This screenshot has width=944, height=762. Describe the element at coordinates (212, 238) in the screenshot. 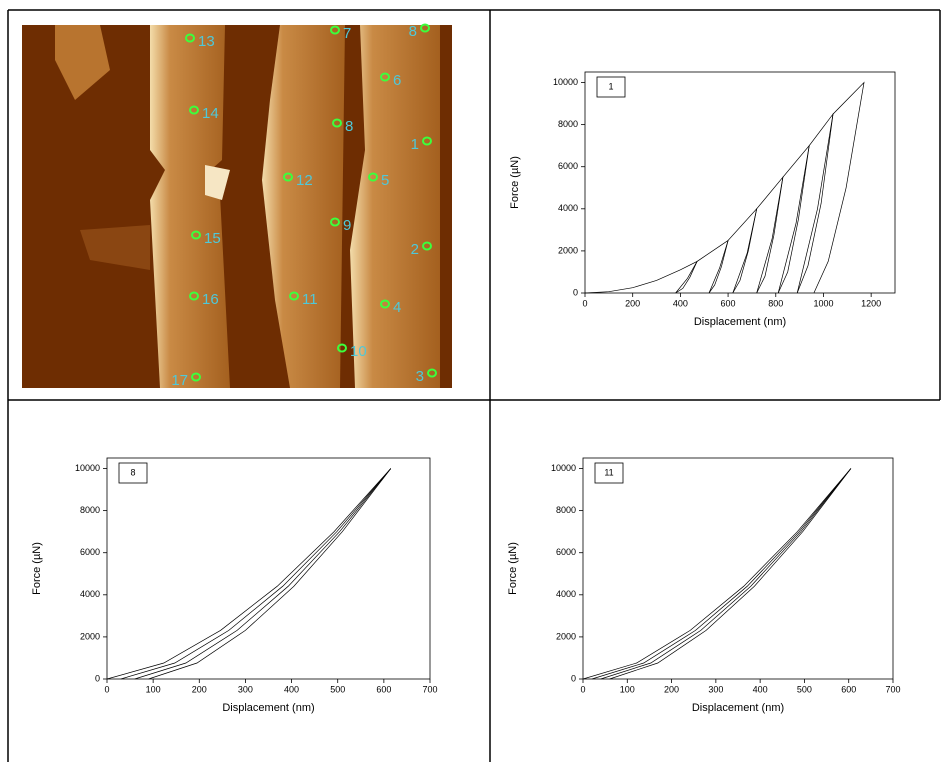

I see `point-label: 15` at that location.